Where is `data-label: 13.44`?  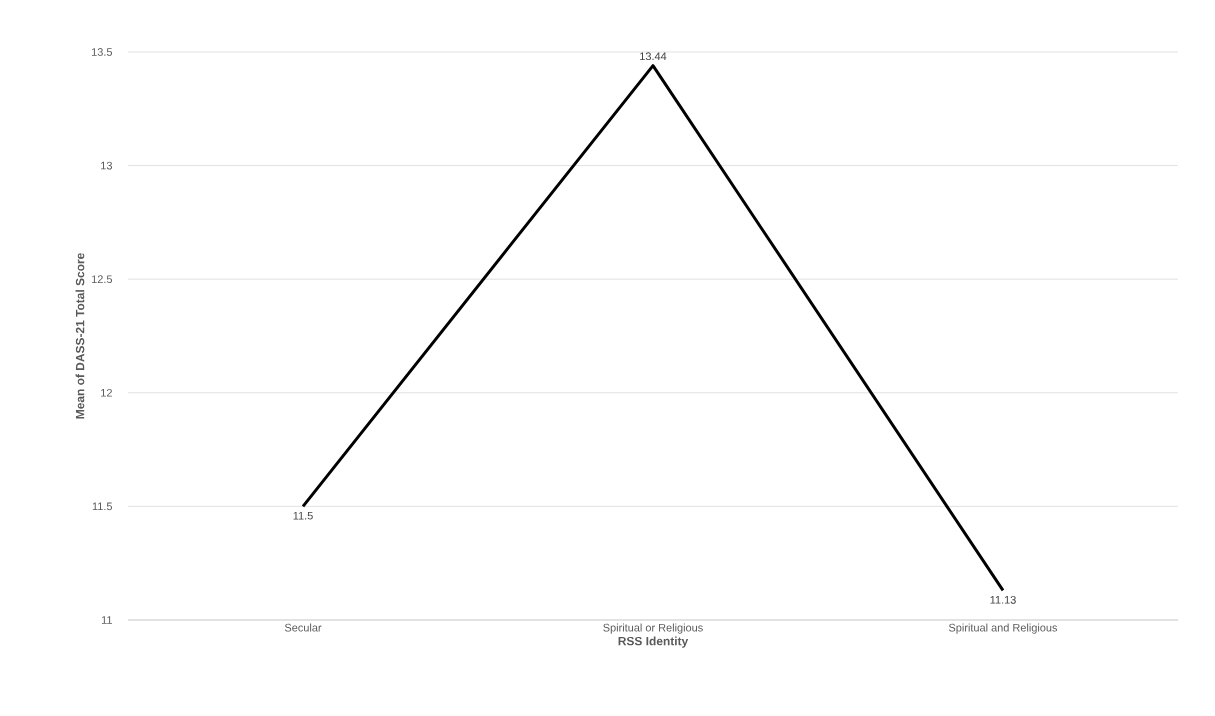
data-label: 13.44 is located at coordinates (653, 56).